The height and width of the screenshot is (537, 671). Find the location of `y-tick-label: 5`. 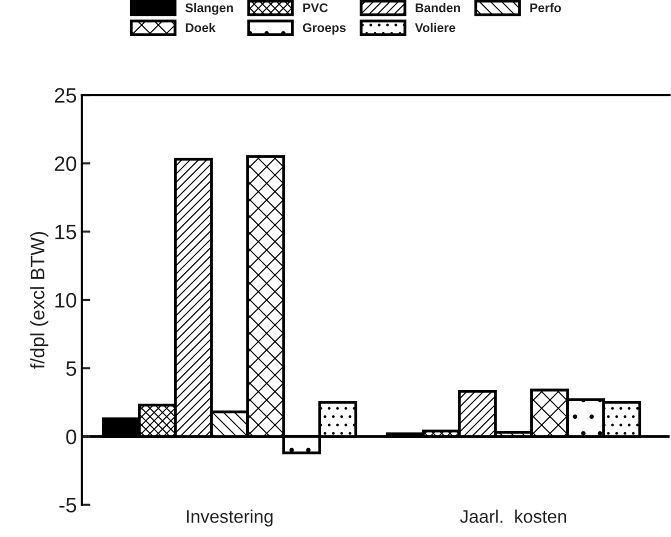

y-tick-label: 5 is located at coordinates (71, 368).